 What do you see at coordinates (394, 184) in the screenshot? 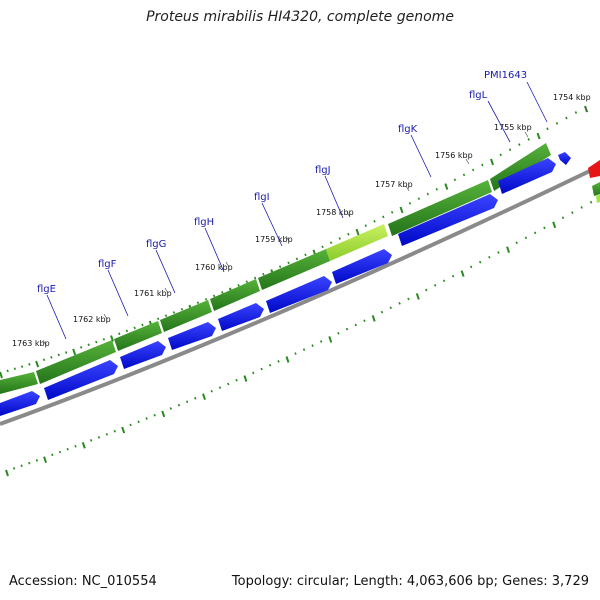
I see `kbp-label: 1757 kbp` at bounding box center [394, 184].